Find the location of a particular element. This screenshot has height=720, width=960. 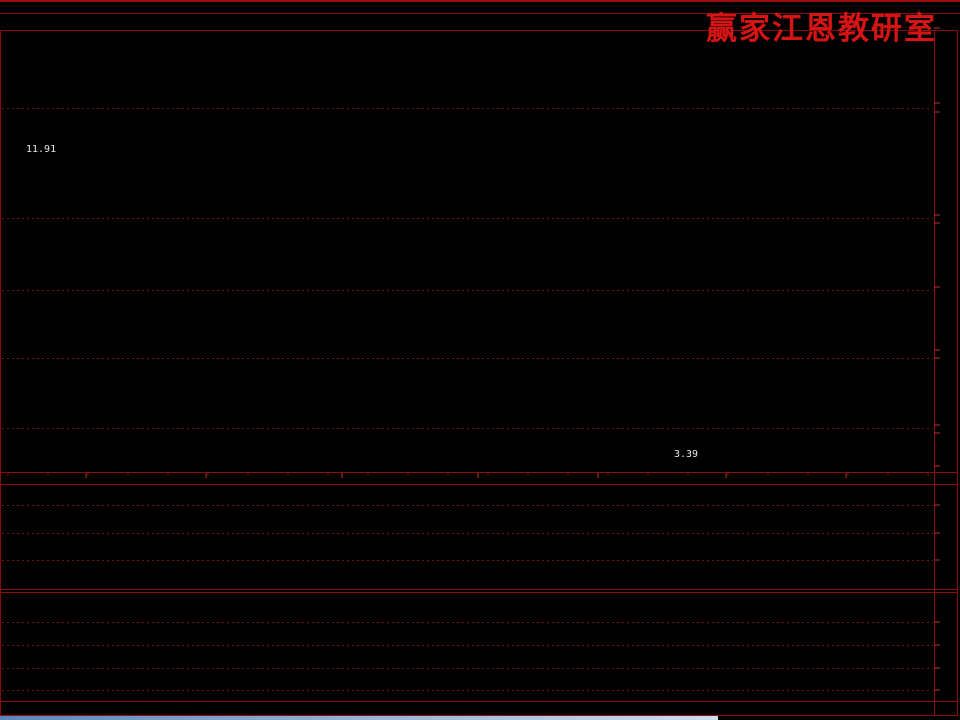

low-price-label: 3.39 is located at coordinates (686, 454).